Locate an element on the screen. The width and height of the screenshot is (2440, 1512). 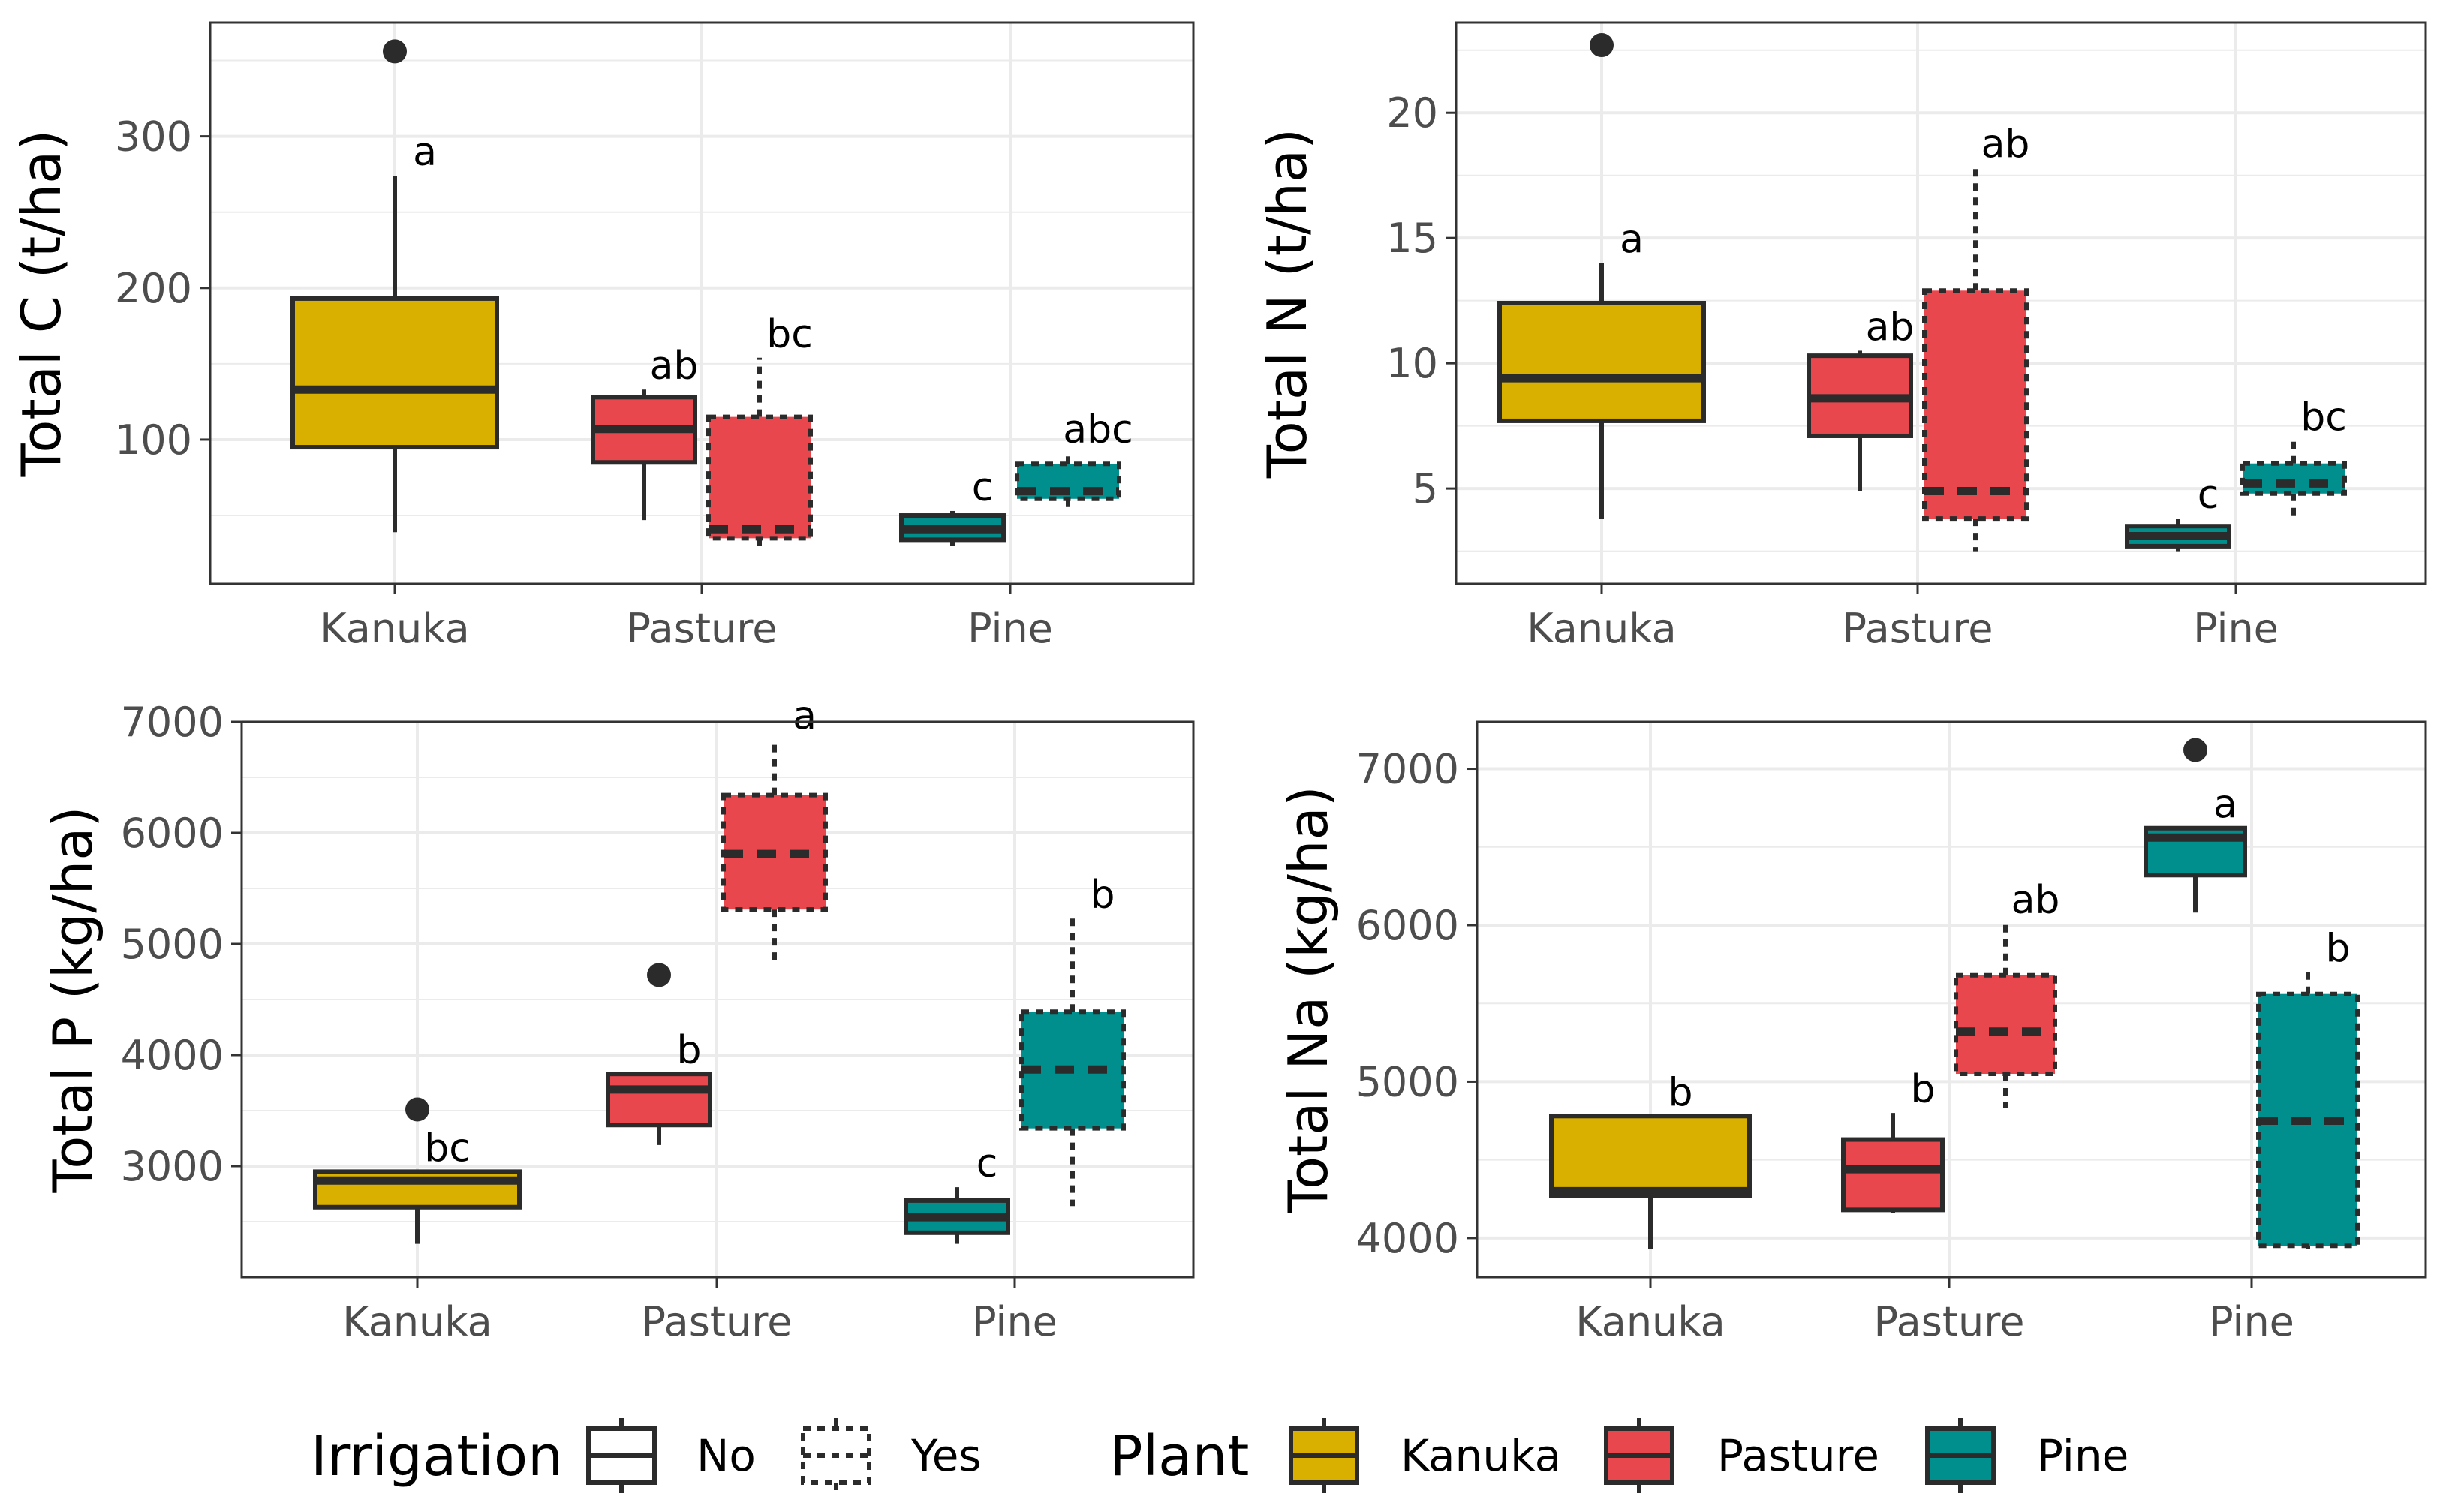
y-tick-label: 20 is located at coordinates (1412, 113).